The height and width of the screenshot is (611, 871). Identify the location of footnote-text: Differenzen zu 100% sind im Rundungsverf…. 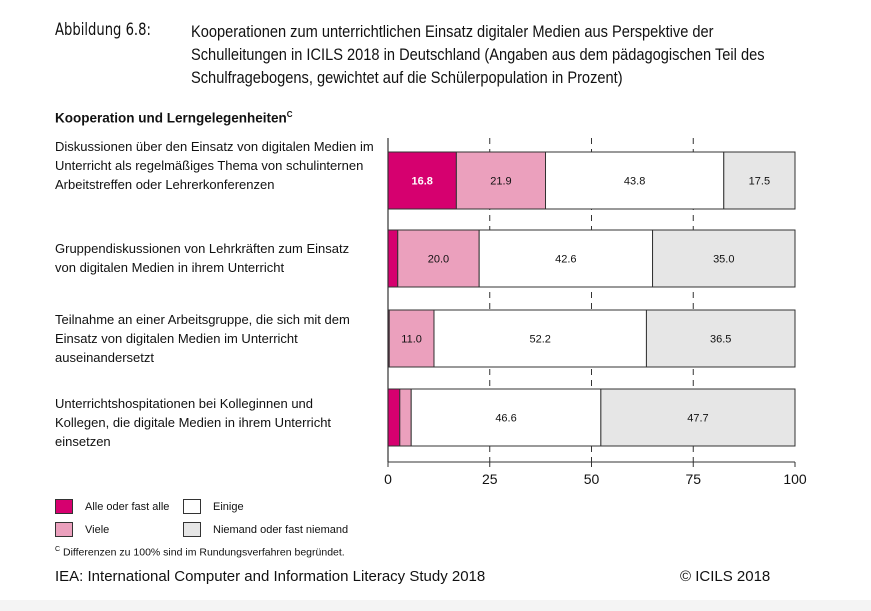
(203, 552).